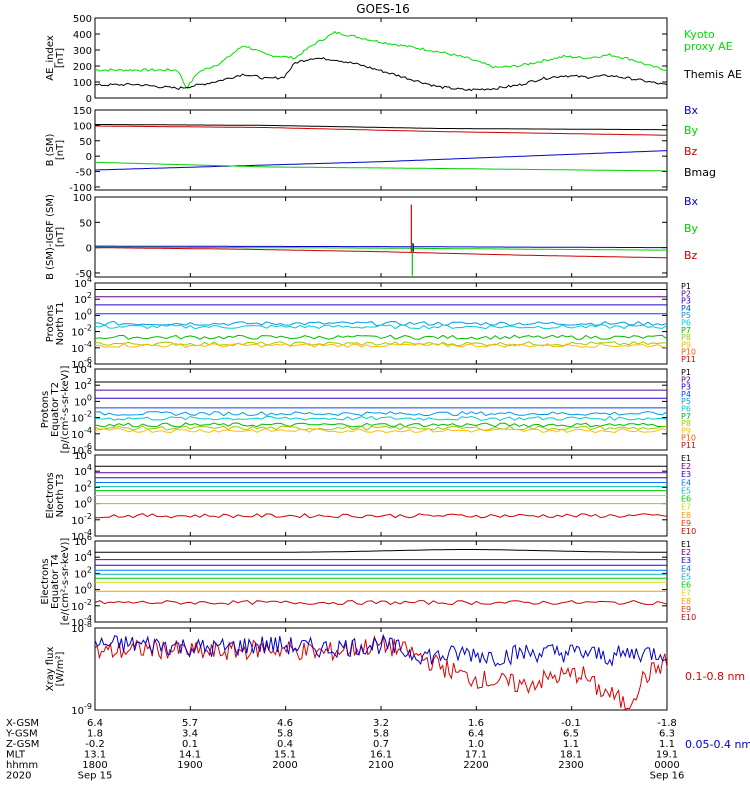  I want to click on ephem-value: 13.1, so click(95, 755).